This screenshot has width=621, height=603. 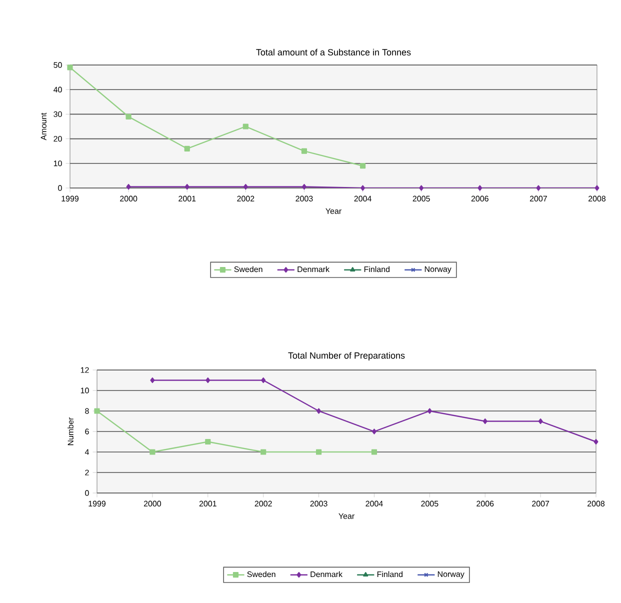 What do you see at coordinates (86, 452) in the screenshot?
I see `y-tick-label: 4` at bounding box center [86, 452].